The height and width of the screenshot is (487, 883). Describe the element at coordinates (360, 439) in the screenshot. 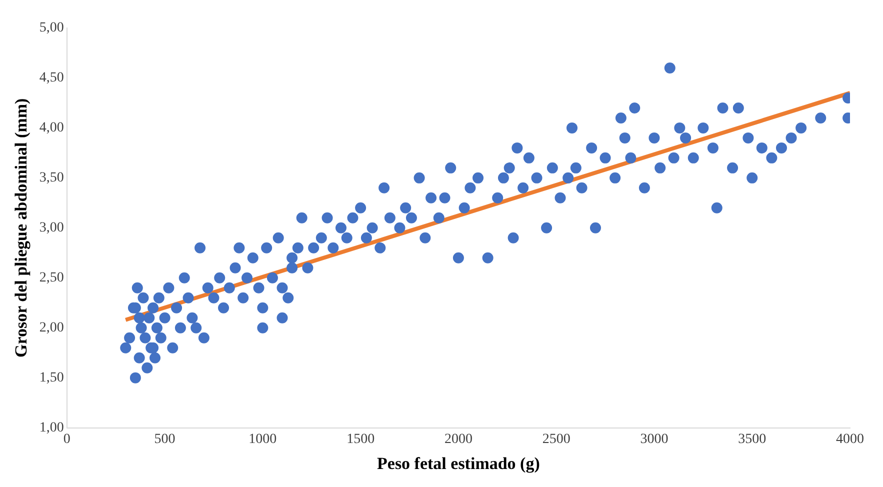

I see `x-tick-label: 1500` at that location.